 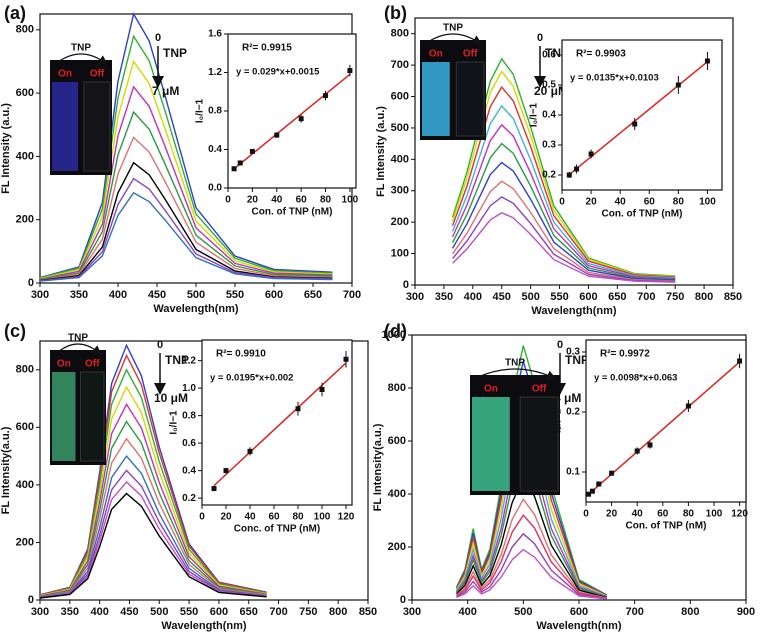 I want to click on x-tick-label: 800, so click(x=338, y=612).